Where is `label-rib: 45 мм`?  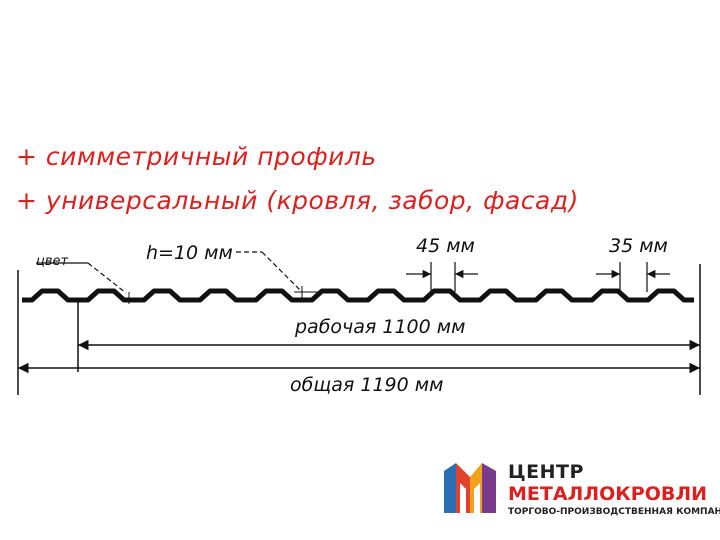 label-rib: 45 мм is located at coordinates (445, 246).